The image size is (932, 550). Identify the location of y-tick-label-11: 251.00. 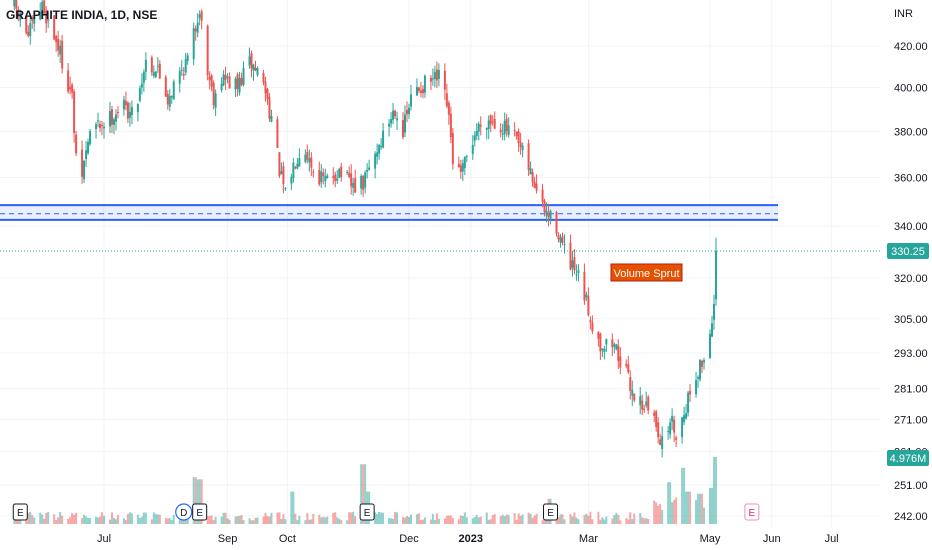
(911, 486).